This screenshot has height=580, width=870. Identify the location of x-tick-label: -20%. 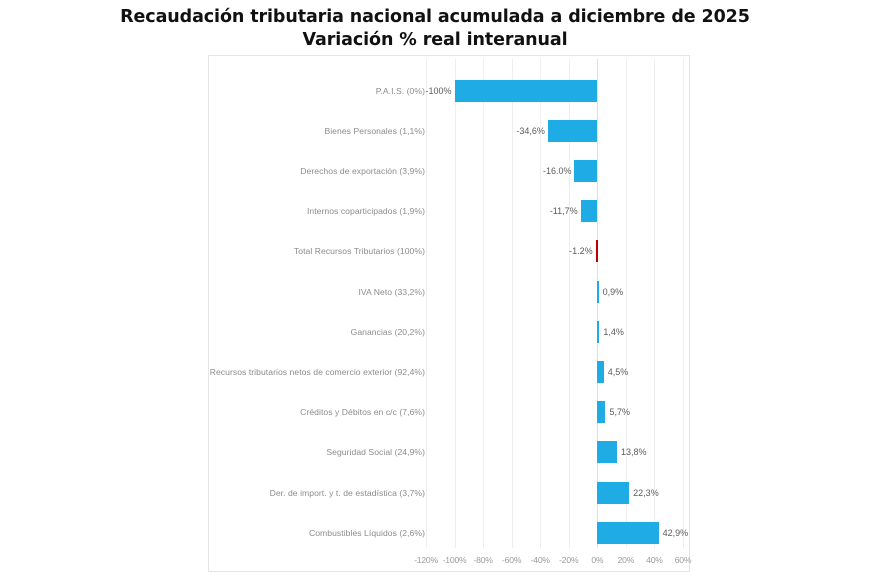
(569, 560).